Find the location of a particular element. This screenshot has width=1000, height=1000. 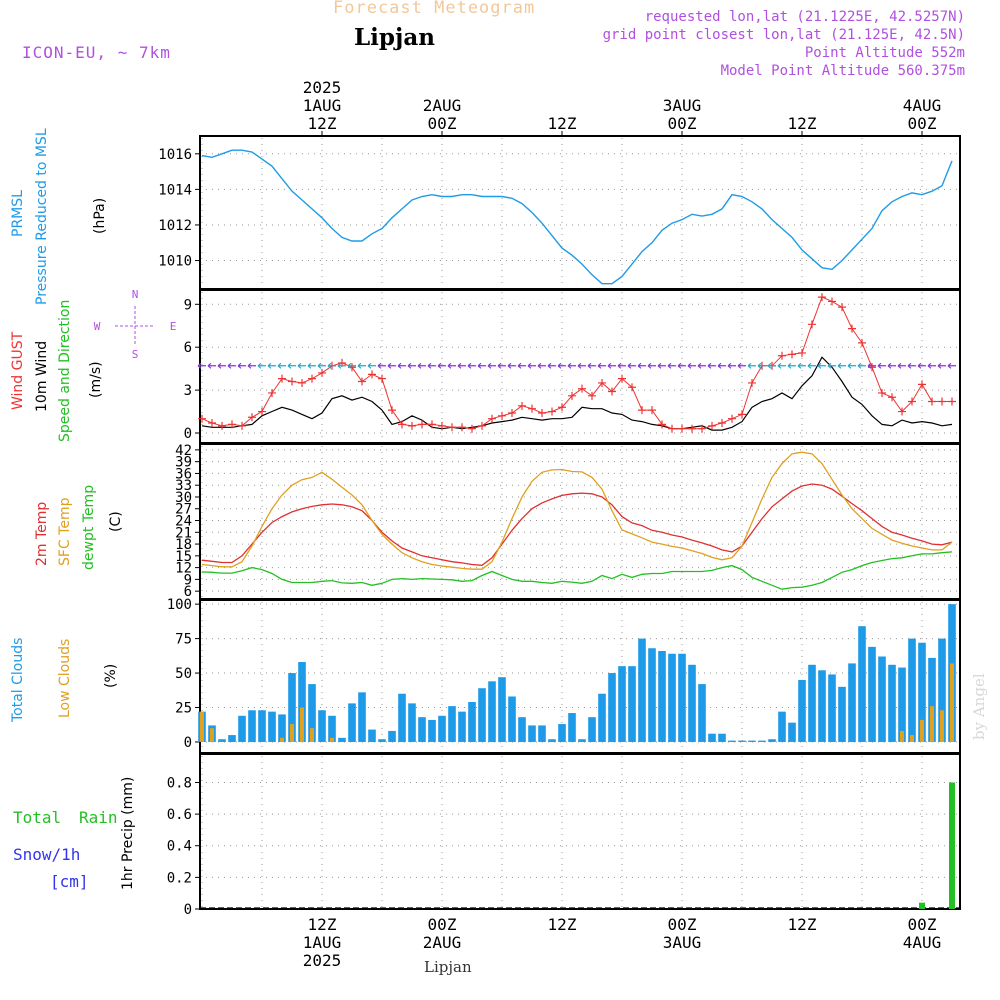

top-time-label: 2AUG is located at coordinates (442, 105).